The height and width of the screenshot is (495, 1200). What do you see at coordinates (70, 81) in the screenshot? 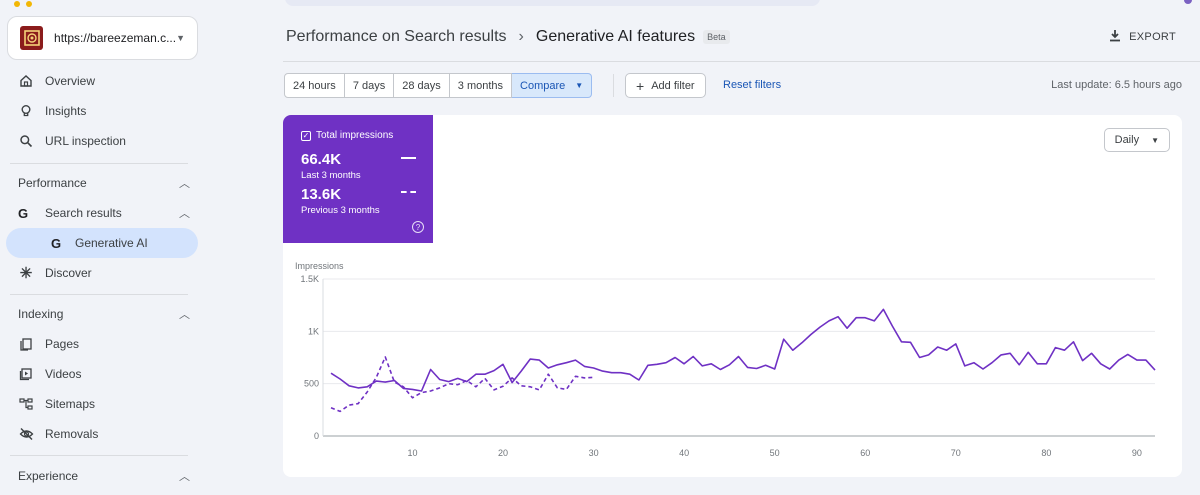
I see `sidebar-item-label: Overview` at bounding box center [70, 81].